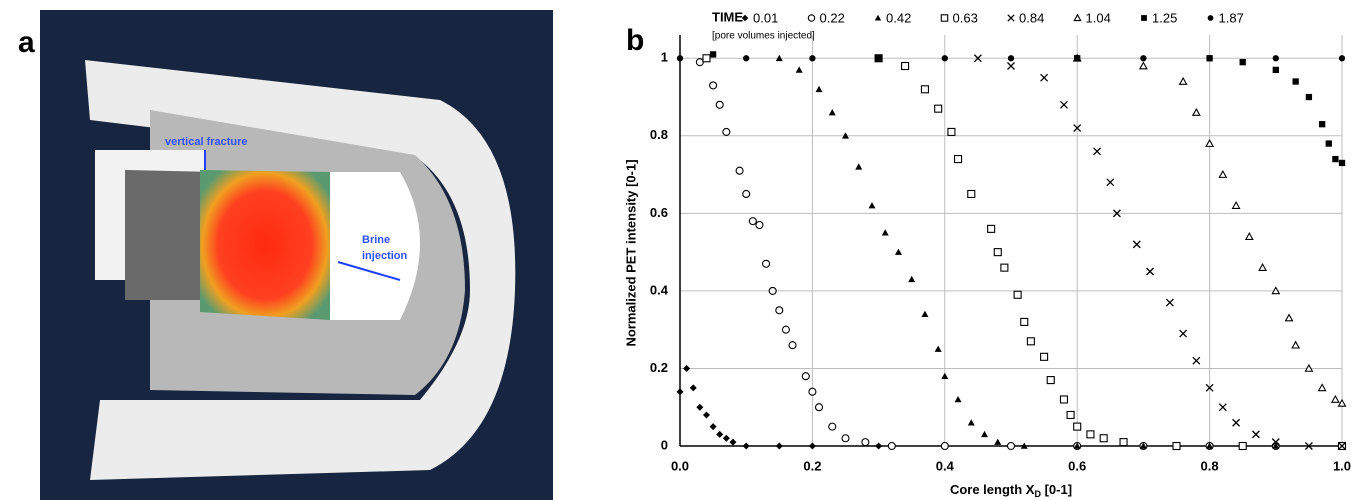 The width and height of the screenshot is (1361, 500). What do you see at coordinates (635, 40) in the screenshot?
I see `panel-label: b` at bounding box center [635, 40].